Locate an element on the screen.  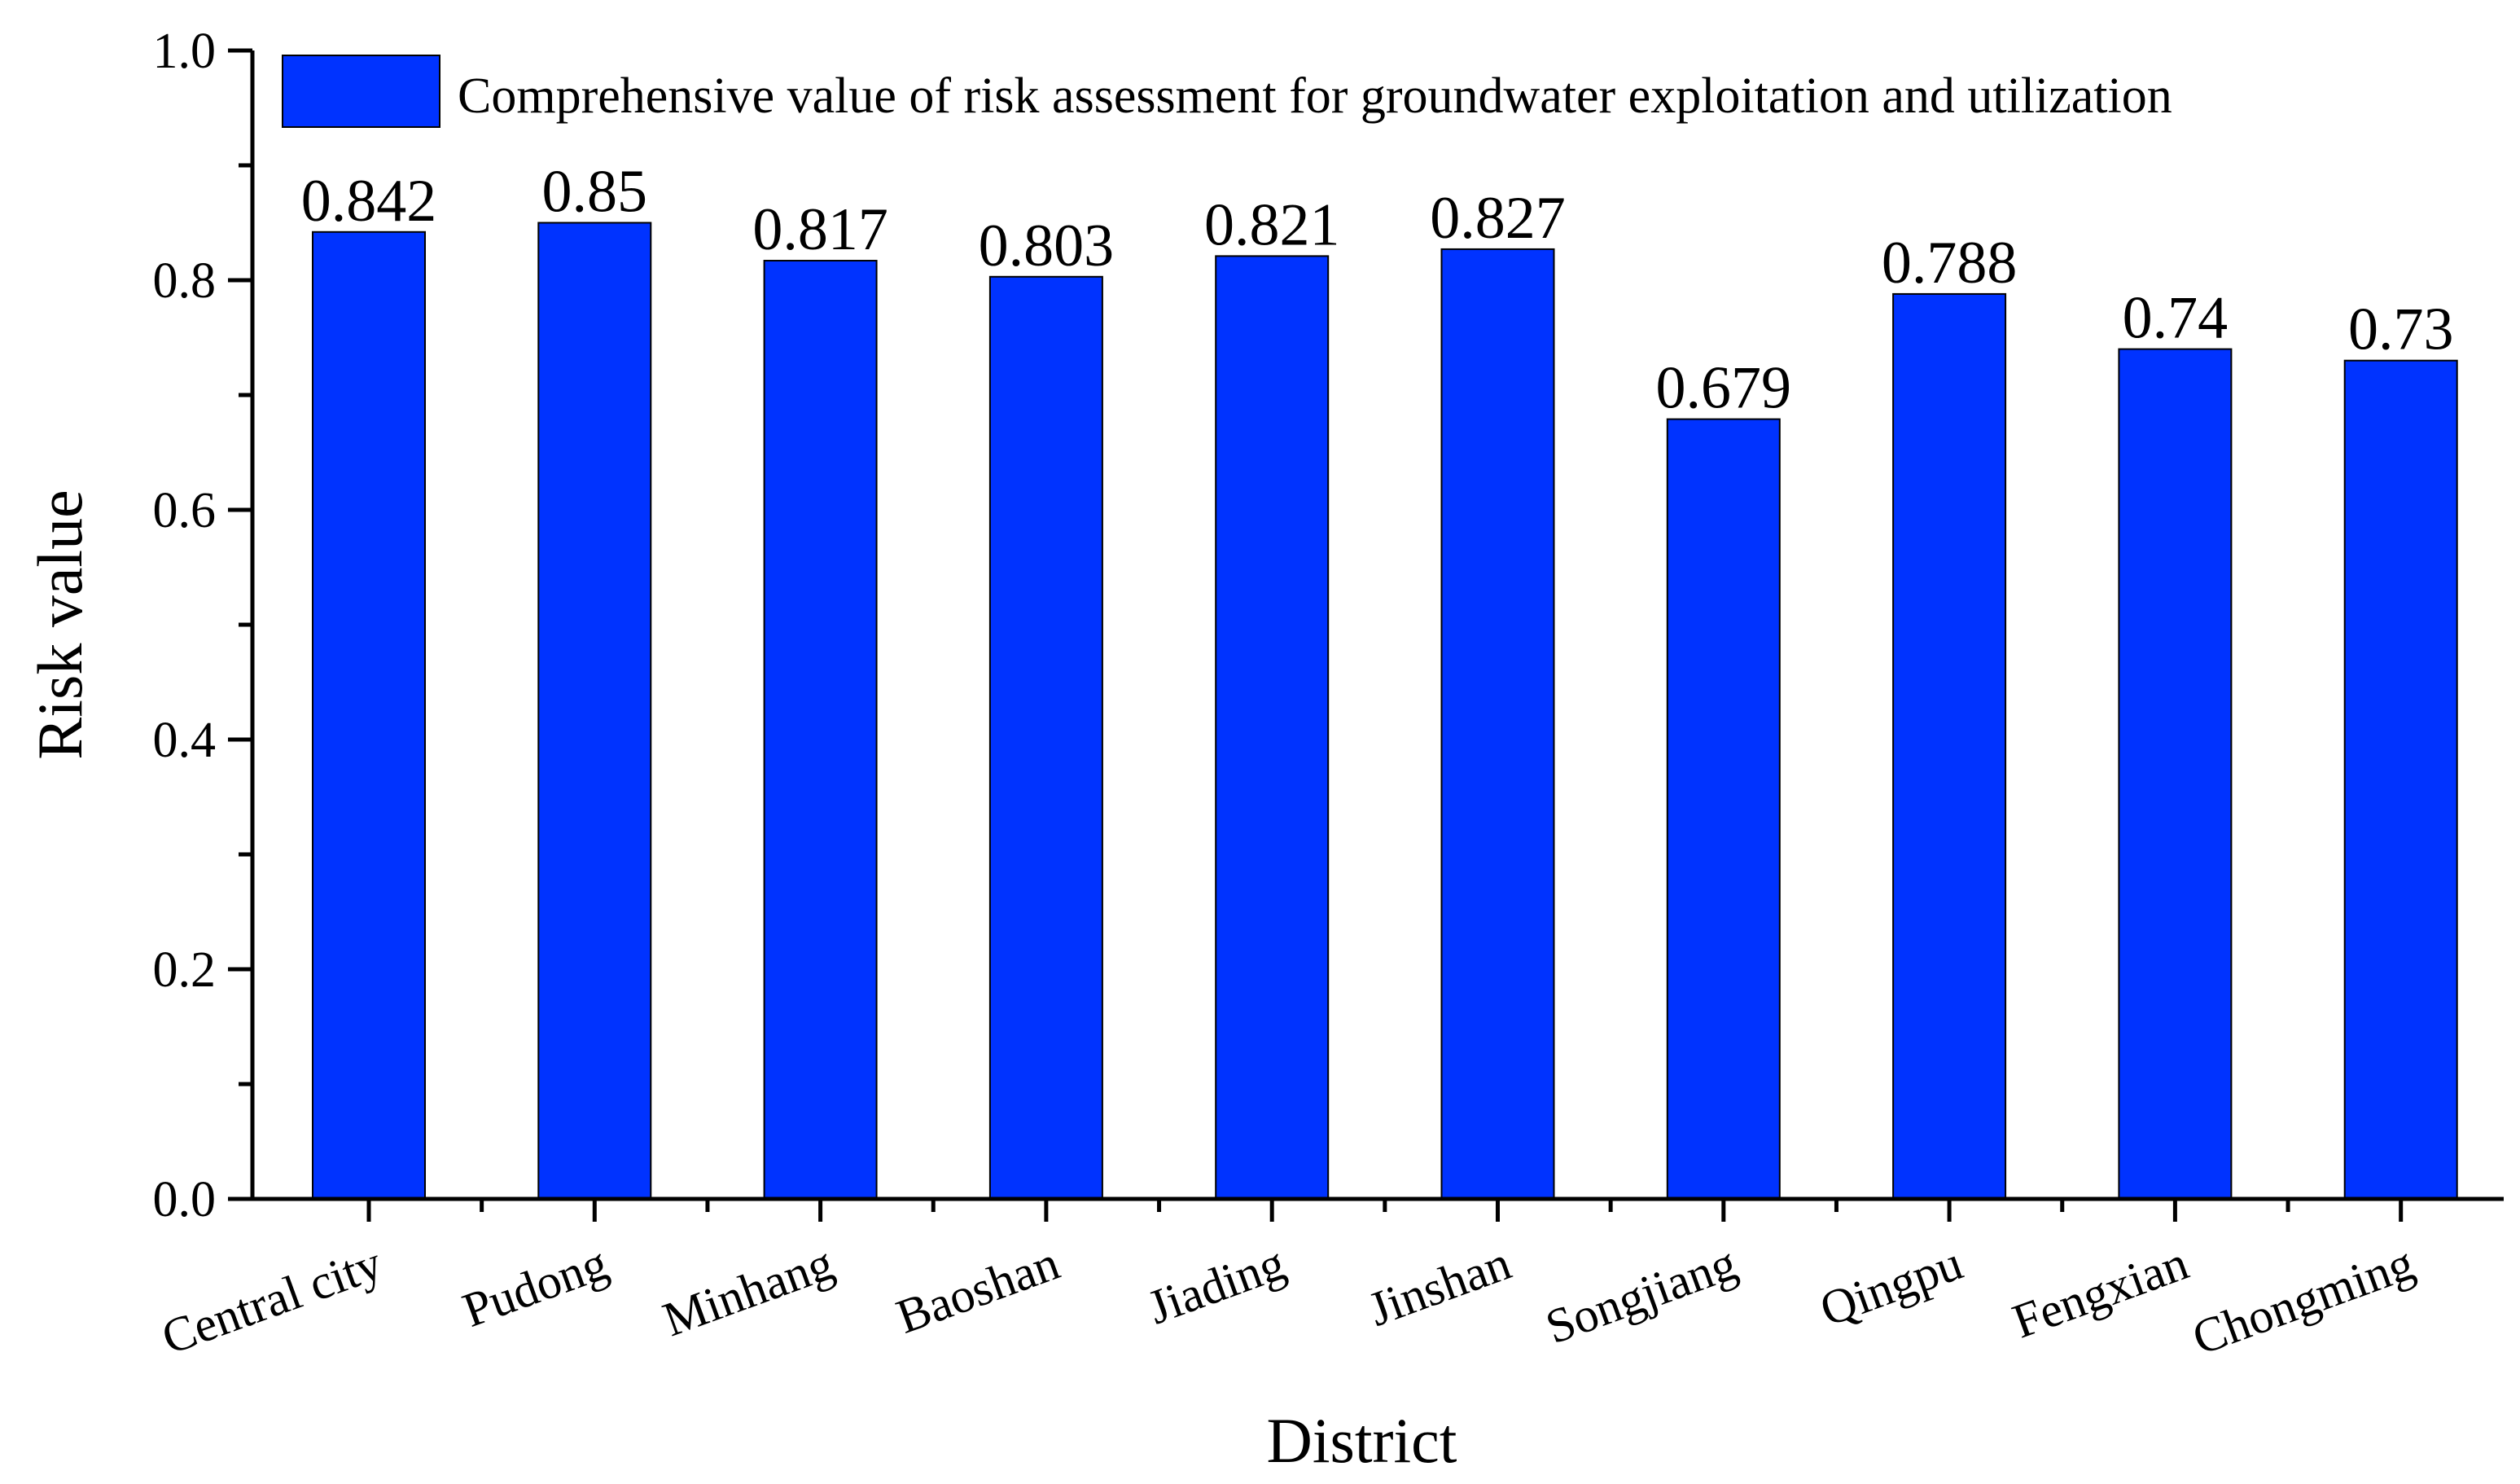
y-tick-label: 0.2 is located at coordinates (185, 970).